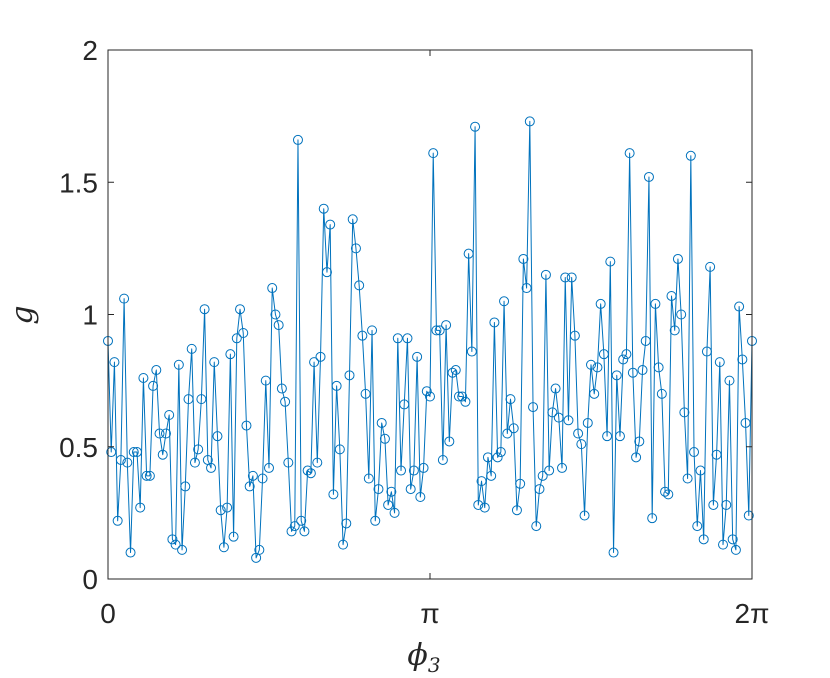 The height and width of the screenshot is (678, 830). Describe the element at coordinates (752, 613) in the screenshot. I see `x-tick-label: 2π` at that location.